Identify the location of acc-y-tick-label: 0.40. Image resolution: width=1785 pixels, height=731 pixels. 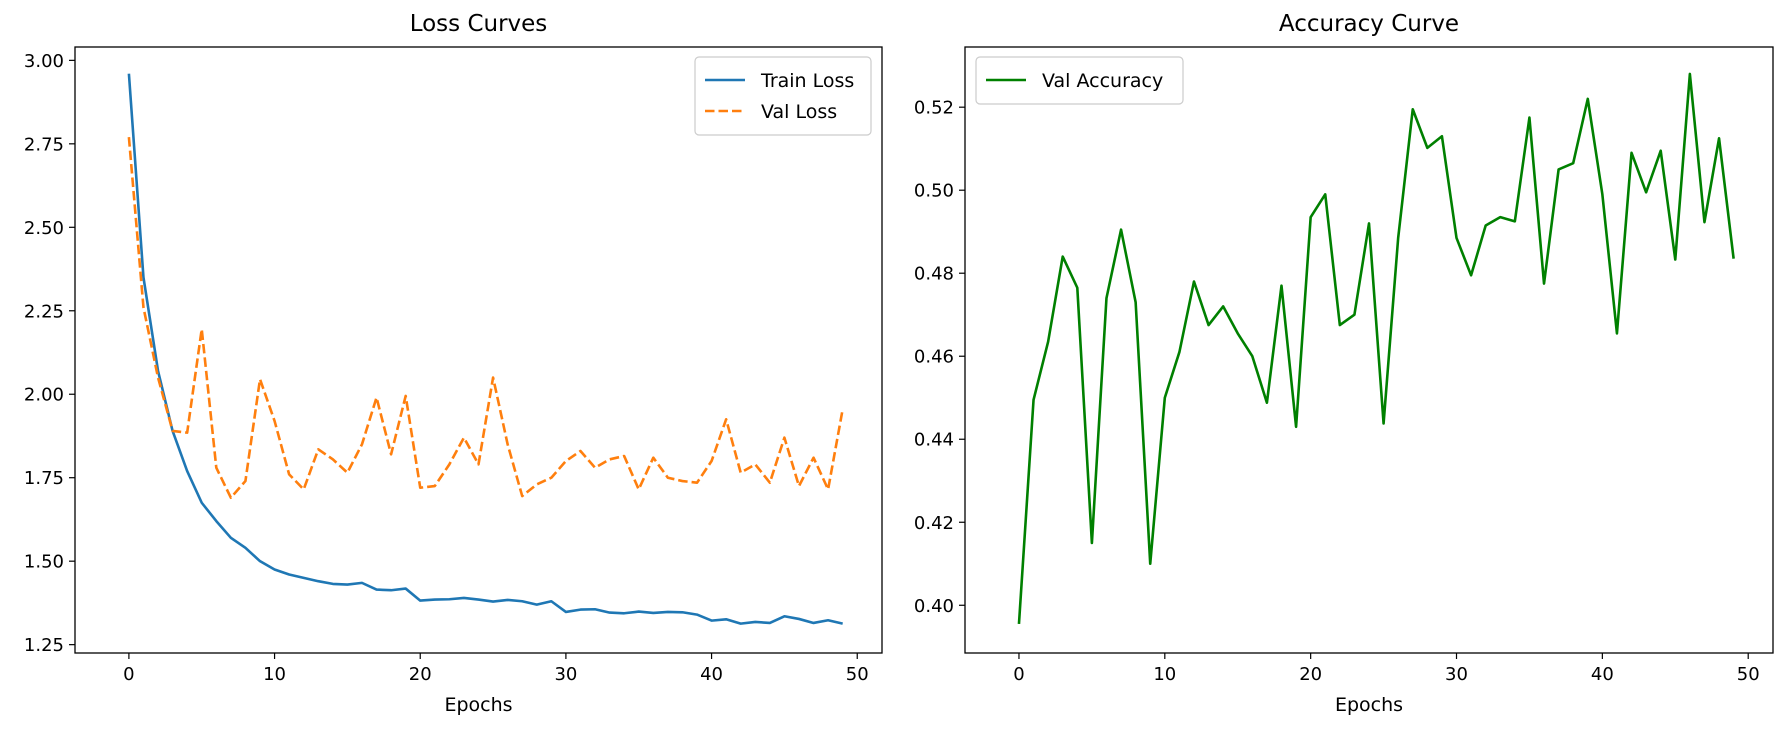
(934, 606).